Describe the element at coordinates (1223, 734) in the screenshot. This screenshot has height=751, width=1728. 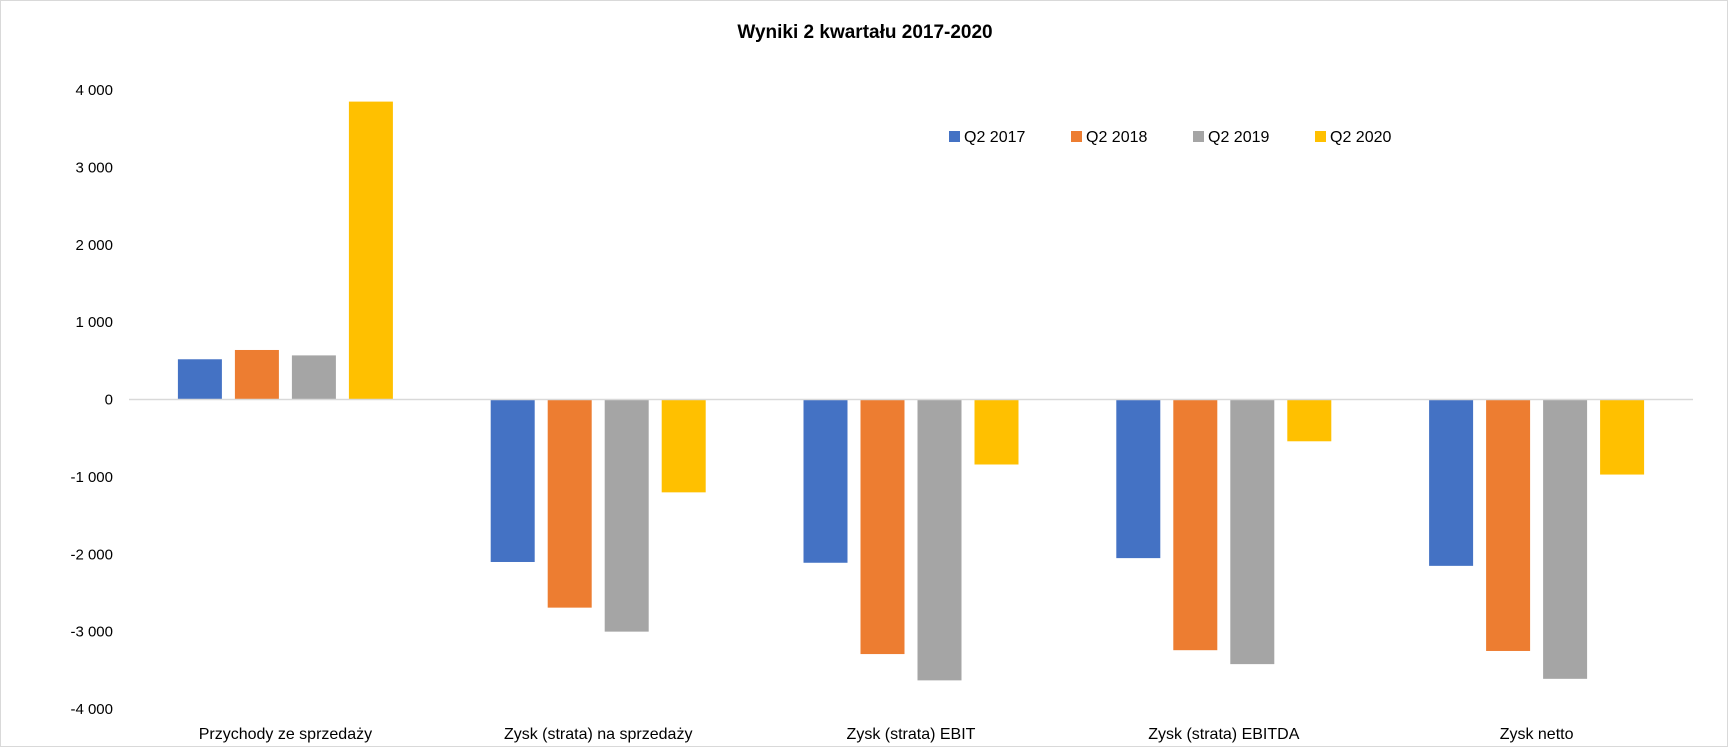
I see `category-label: Zysk (strata) EBITDA` at that location.